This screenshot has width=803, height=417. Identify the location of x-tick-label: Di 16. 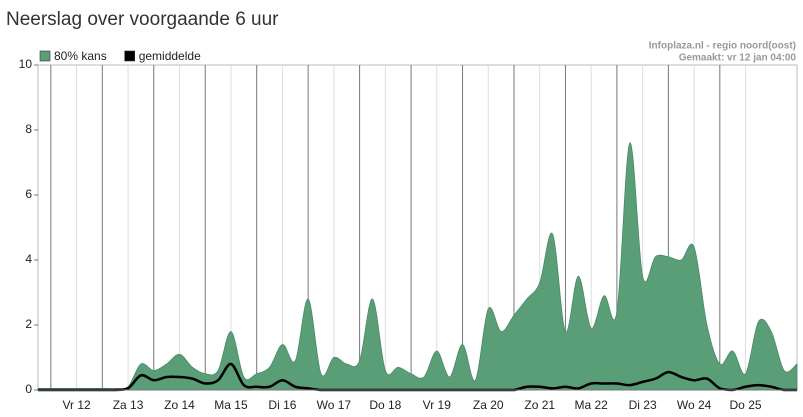
(282, 405).